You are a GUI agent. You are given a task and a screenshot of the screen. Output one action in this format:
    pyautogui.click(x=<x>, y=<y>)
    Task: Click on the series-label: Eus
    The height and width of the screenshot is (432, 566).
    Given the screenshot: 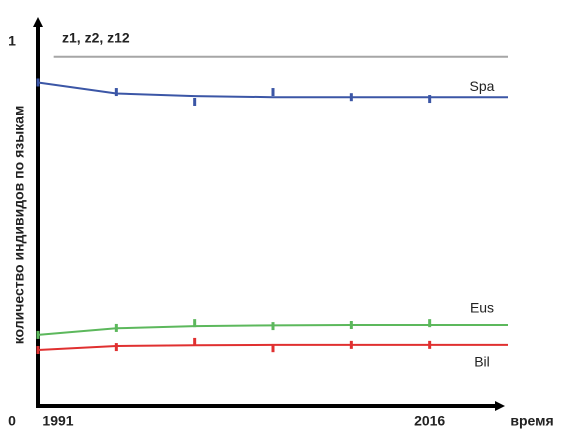 What is the action you would take?
    pyautogui.click(x=482, y=308)
    